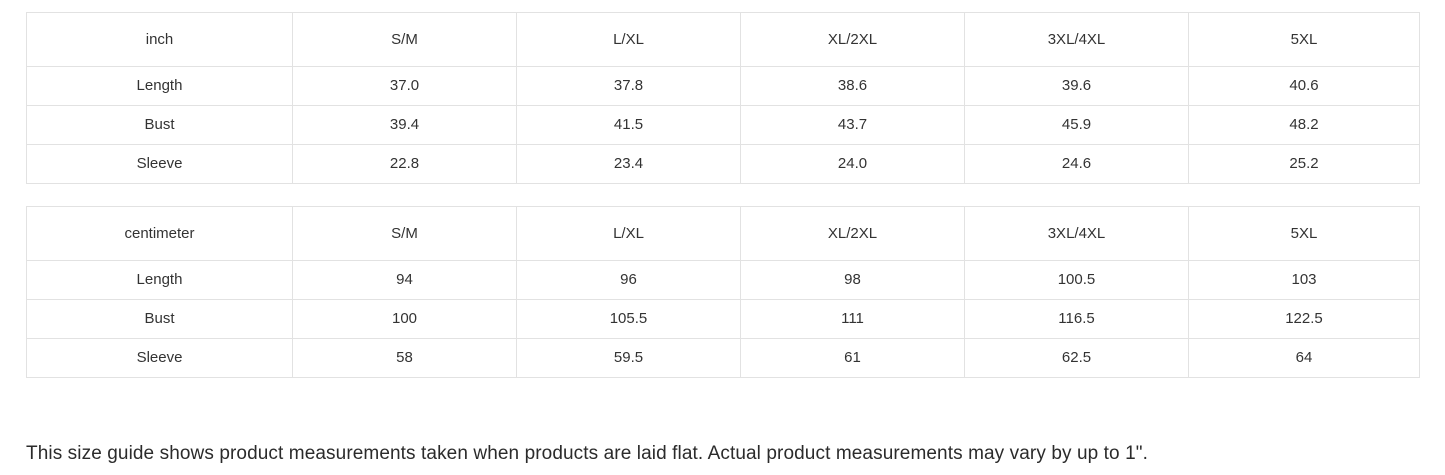 This screenshot has height=475, width=1445. Describe the element at coordinates (1304, 86) in the screenshot. I see `cell-length-5xl: 40.6` at that location.